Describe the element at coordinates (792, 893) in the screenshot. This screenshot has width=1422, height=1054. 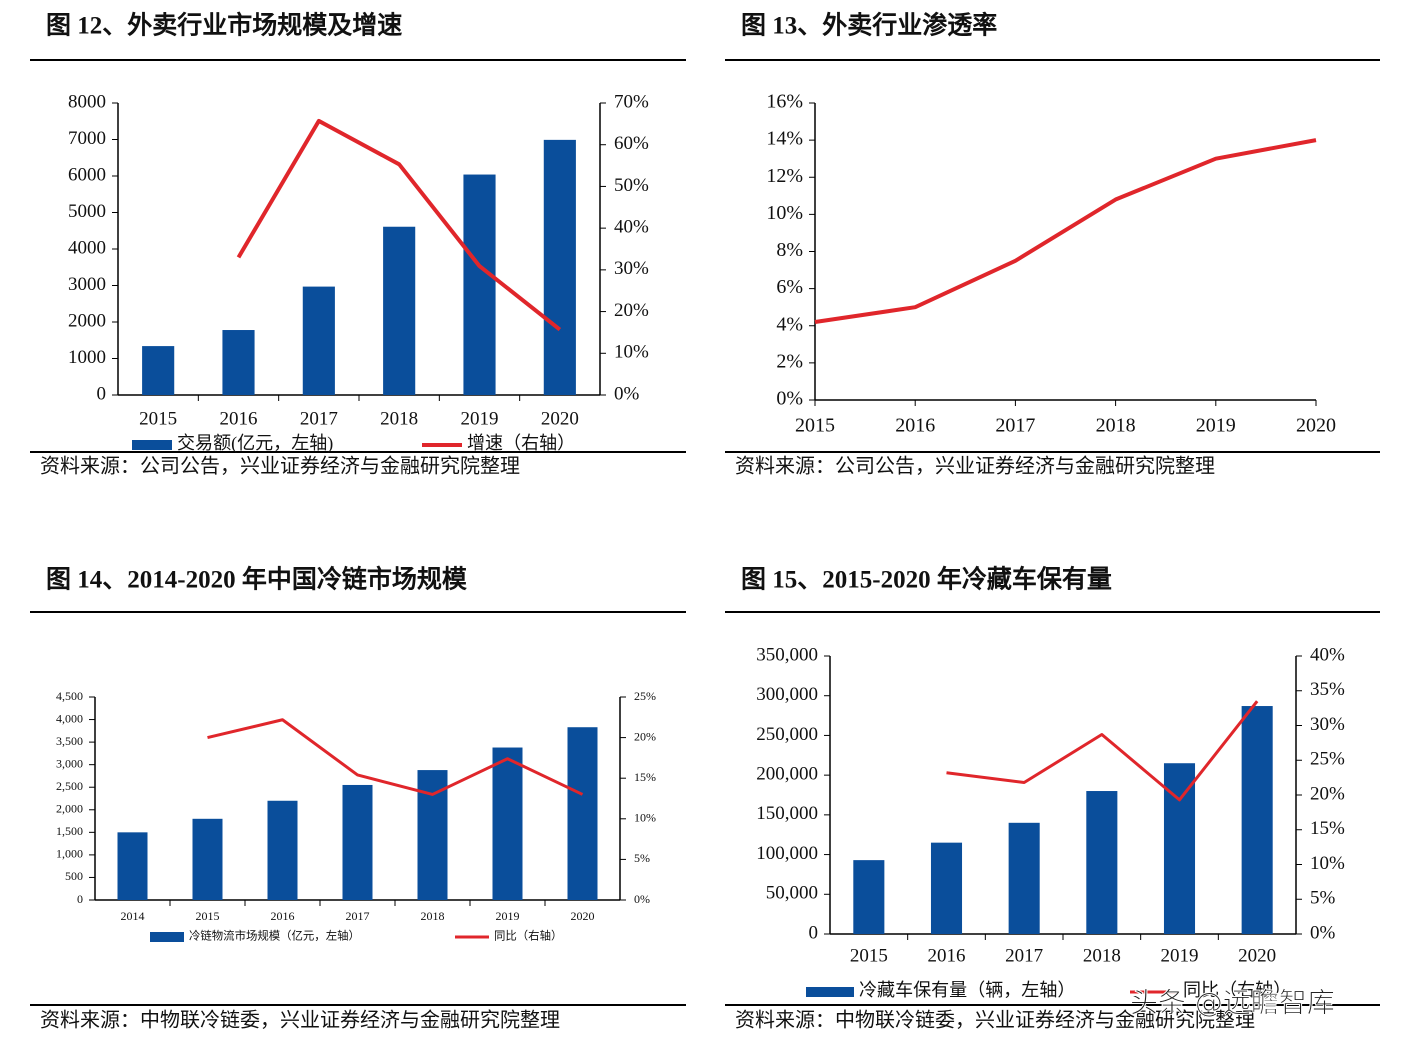
I see `y-tick-label: 50,000` at that location.